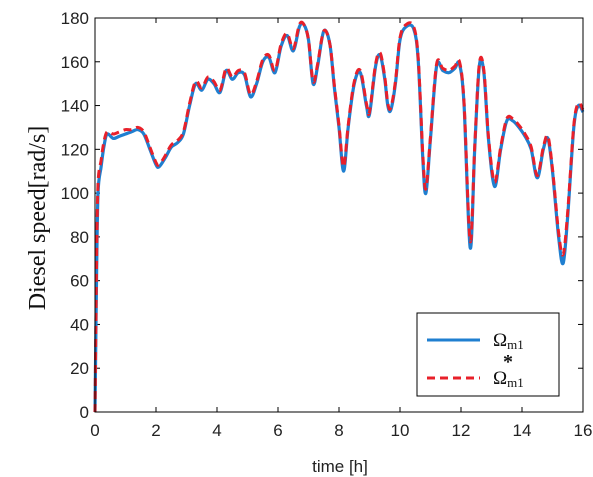 The image size is (593, 477). Describe the element at coordinates (340, 466) in the screenshot. I see `x-axis-label: time [h]` at that location.